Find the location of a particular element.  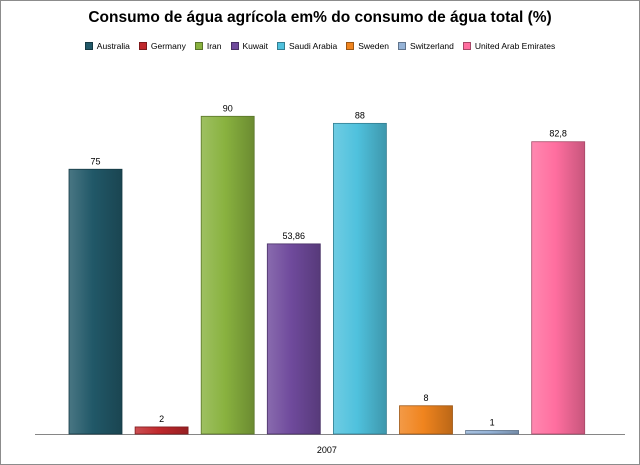

legend-label: Germany is located at coordinates (168, 46).